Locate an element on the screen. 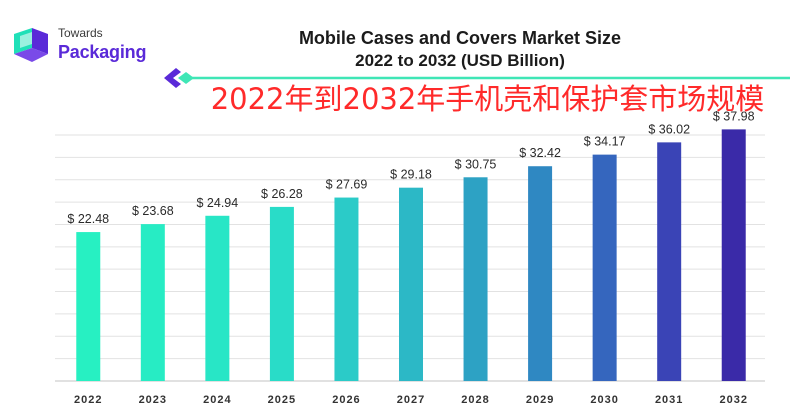 Image resolution: width=800 pixels, height=415 pixels. data-label-2026: $ 27.69 is located at coordinates (347, 185).